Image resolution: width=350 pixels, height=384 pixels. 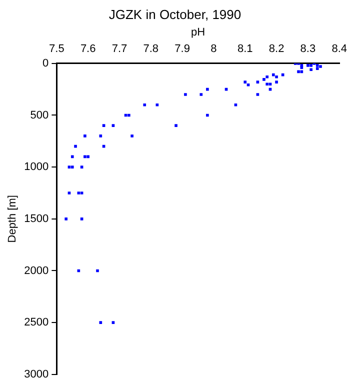 What do you see at coordinates (56, 48) in the screenshot?
I see `x-tick-label: 7.5` at bounding box center [56, 48].